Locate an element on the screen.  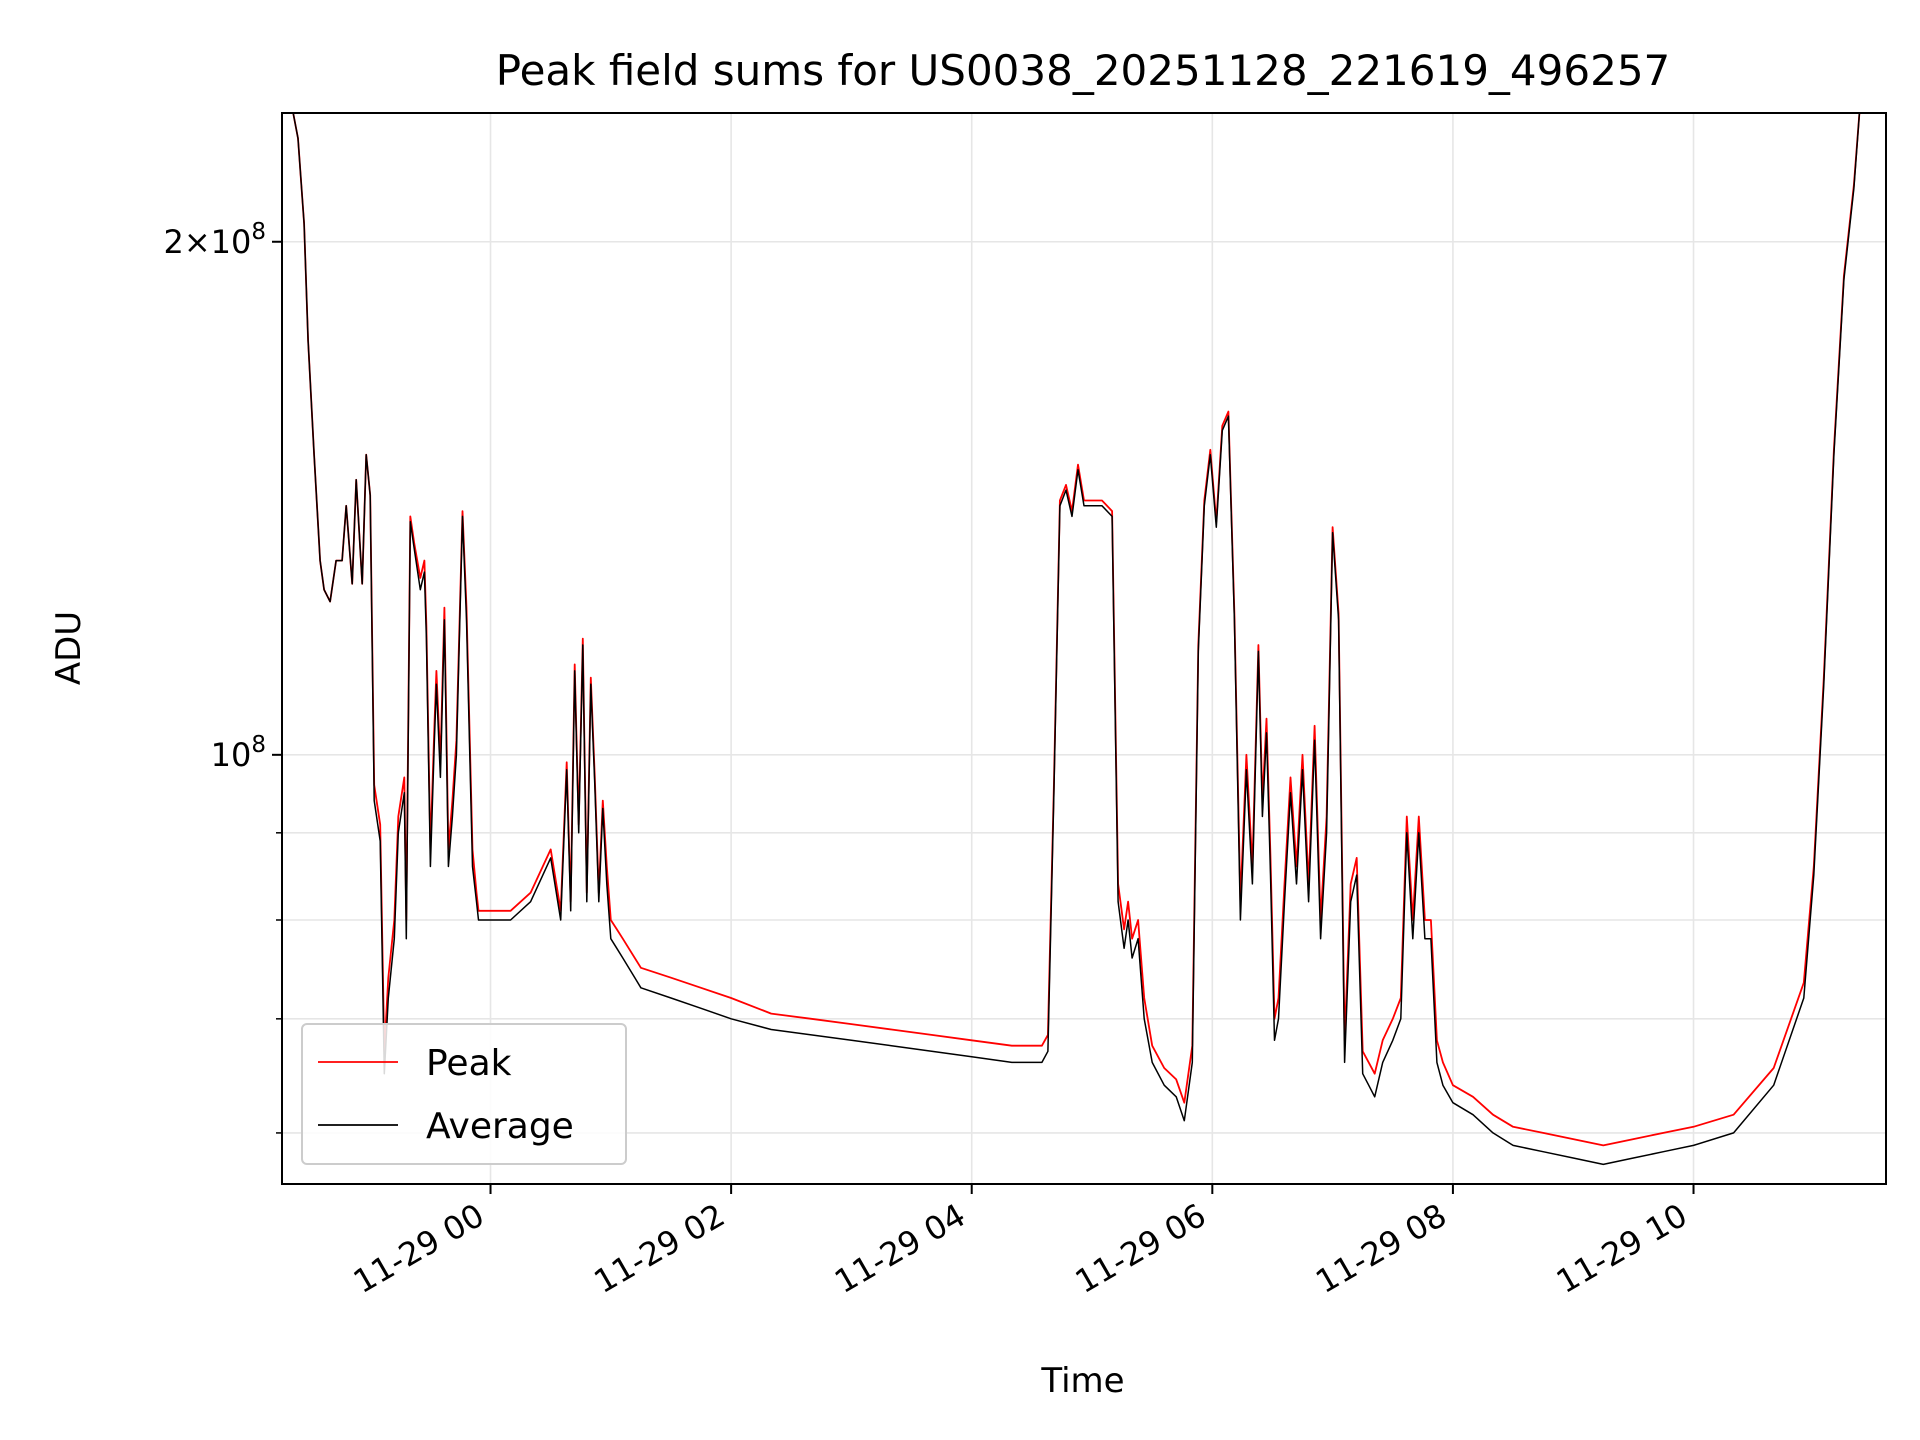
y-tick-label: 108 is located at coordinates (238, 753).